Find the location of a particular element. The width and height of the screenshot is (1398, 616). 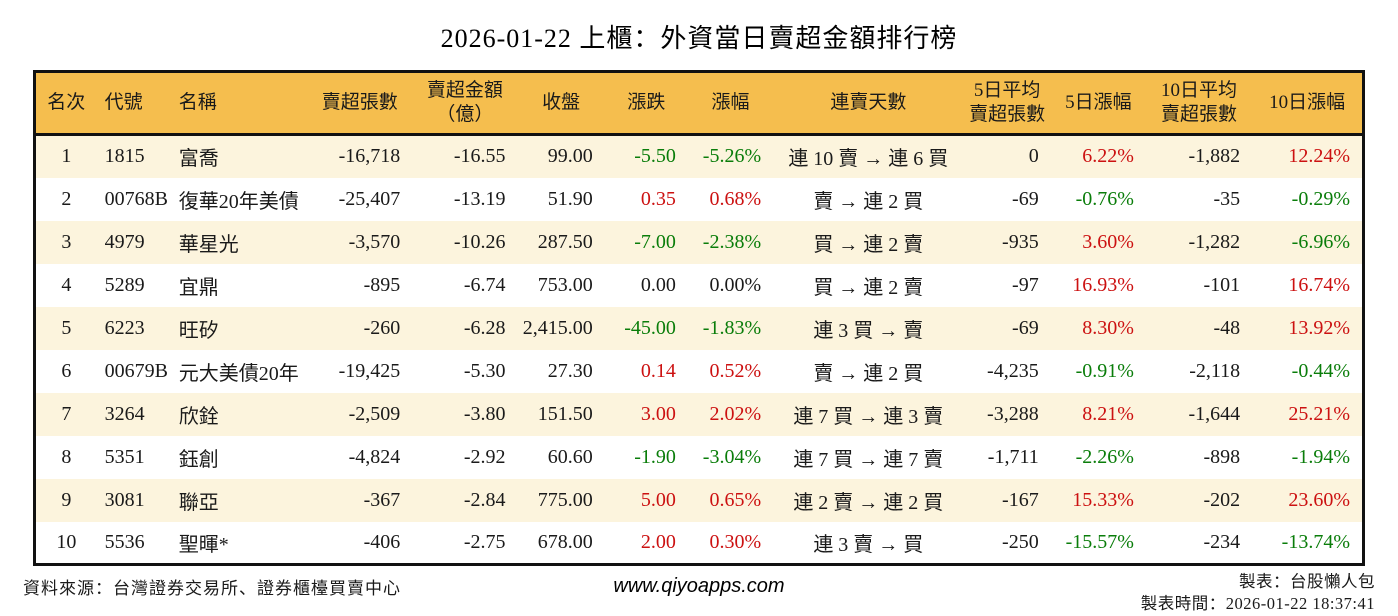

avg10-cell: -1,282 is located at coordinates (1214, 241).